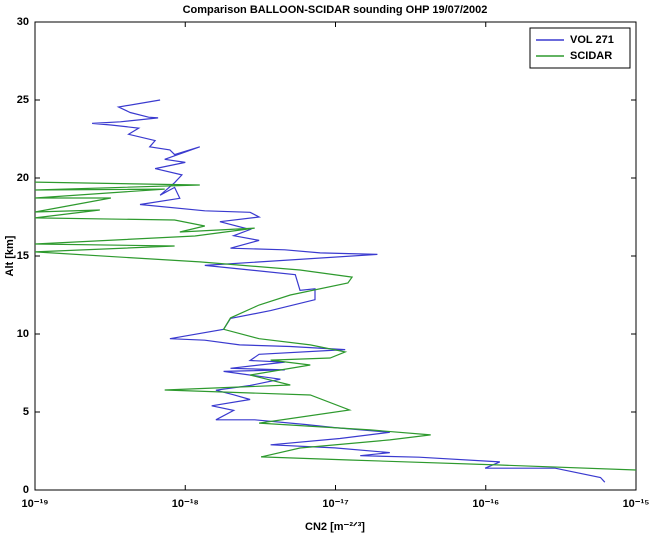  I want to click on x-tick-label: 10⁻¹⁶, so click(485, 504).